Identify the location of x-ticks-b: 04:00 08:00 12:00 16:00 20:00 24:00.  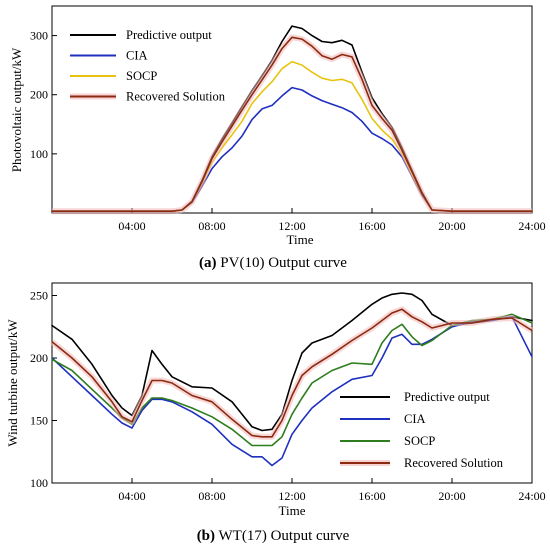
(332, 490).